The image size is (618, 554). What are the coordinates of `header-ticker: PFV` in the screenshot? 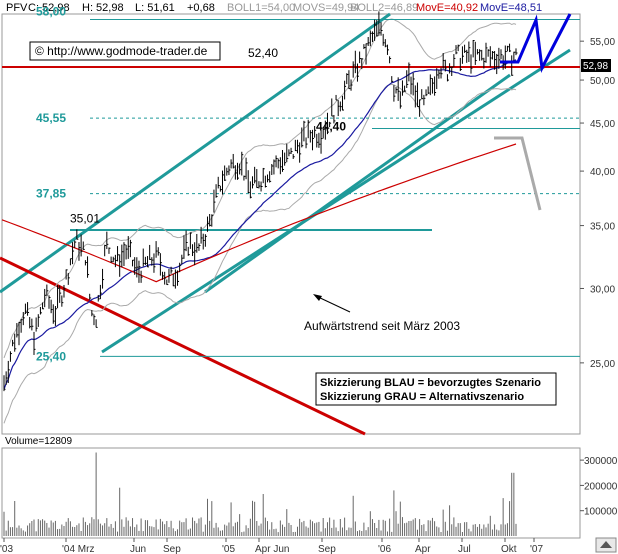 It's located at (17, 8).